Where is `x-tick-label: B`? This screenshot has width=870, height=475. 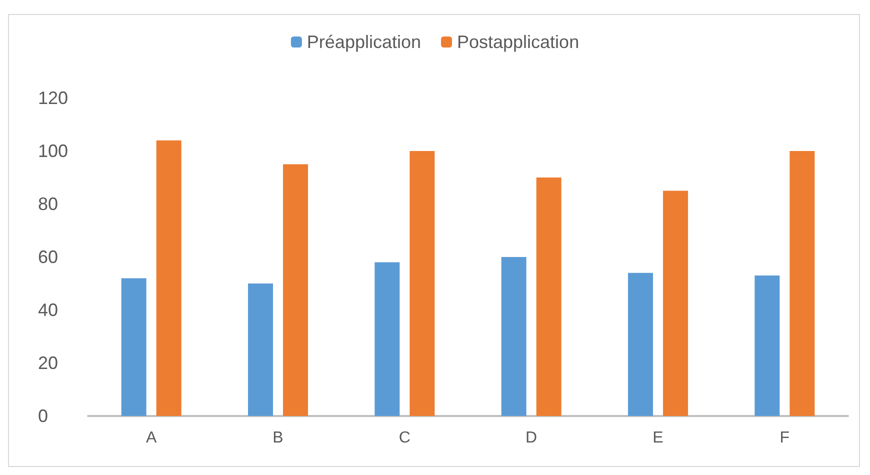 x-tick-label: B is located at coordinates (278, 438).